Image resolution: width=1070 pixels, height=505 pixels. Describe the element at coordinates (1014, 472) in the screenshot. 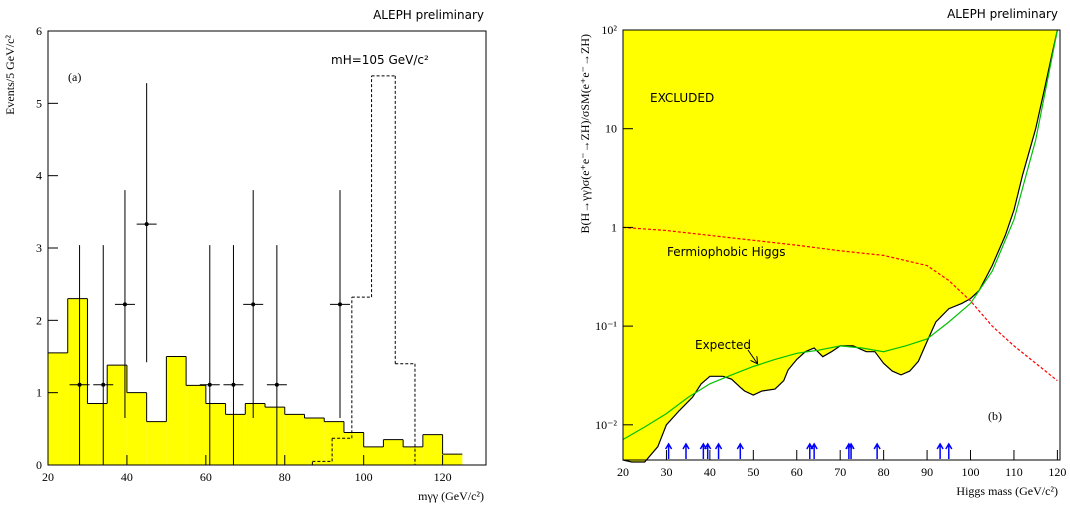

I see `x-tick-label: 110` at that location.